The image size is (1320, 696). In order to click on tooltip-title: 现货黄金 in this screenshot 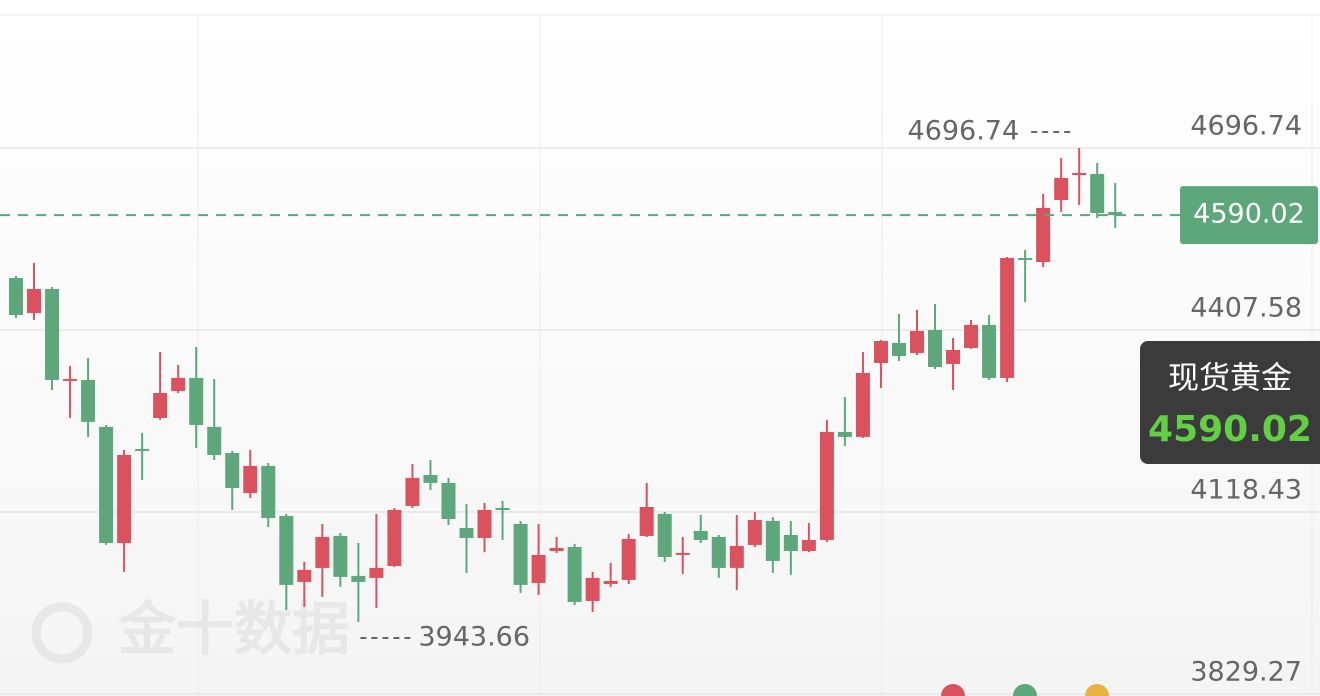, I will do `click(1230, 379)`.